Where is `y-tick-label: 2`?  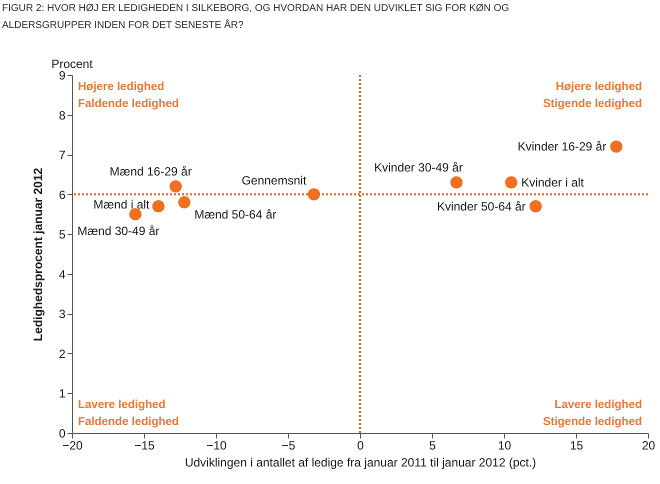
y-tick-label: 2 is located at coordinates (62, 353).